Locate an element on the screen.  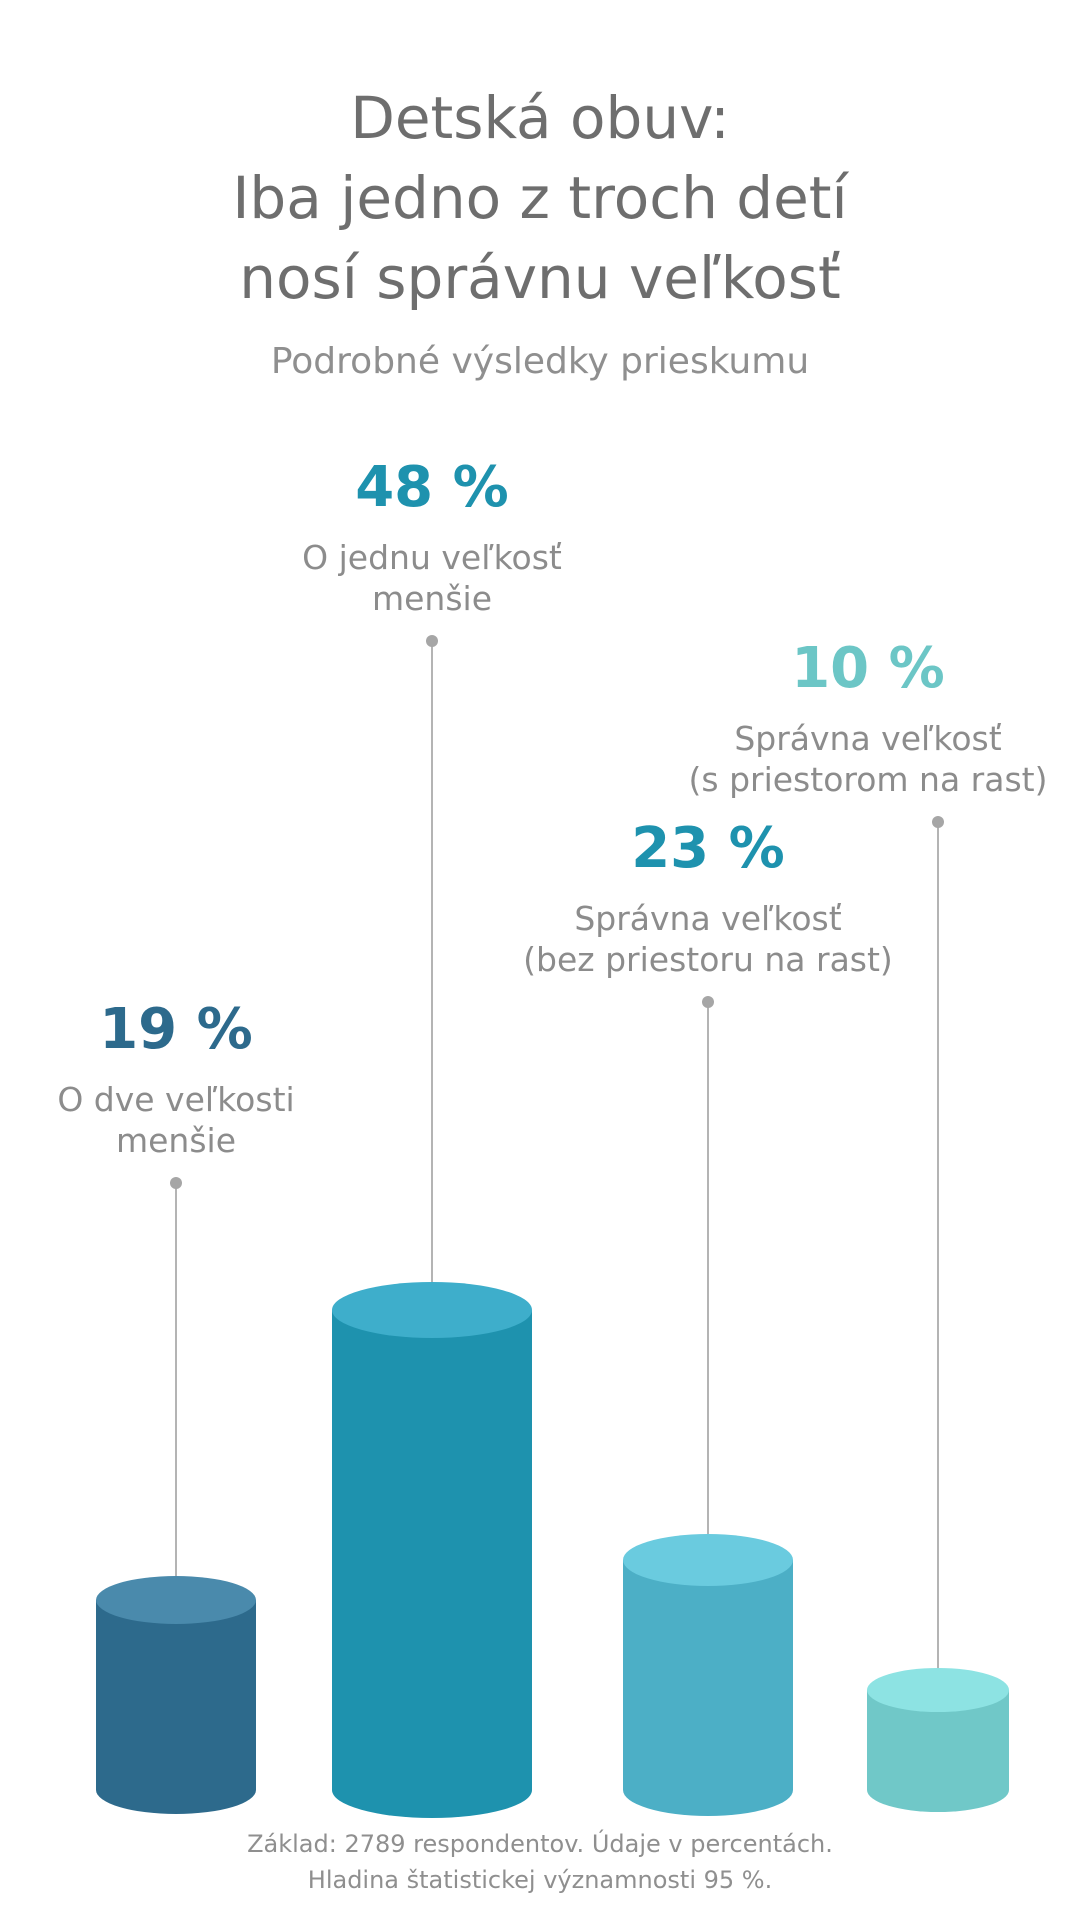
chart-title-line-2: Iba jedno z troch detí is located at coordinates (540, 198).